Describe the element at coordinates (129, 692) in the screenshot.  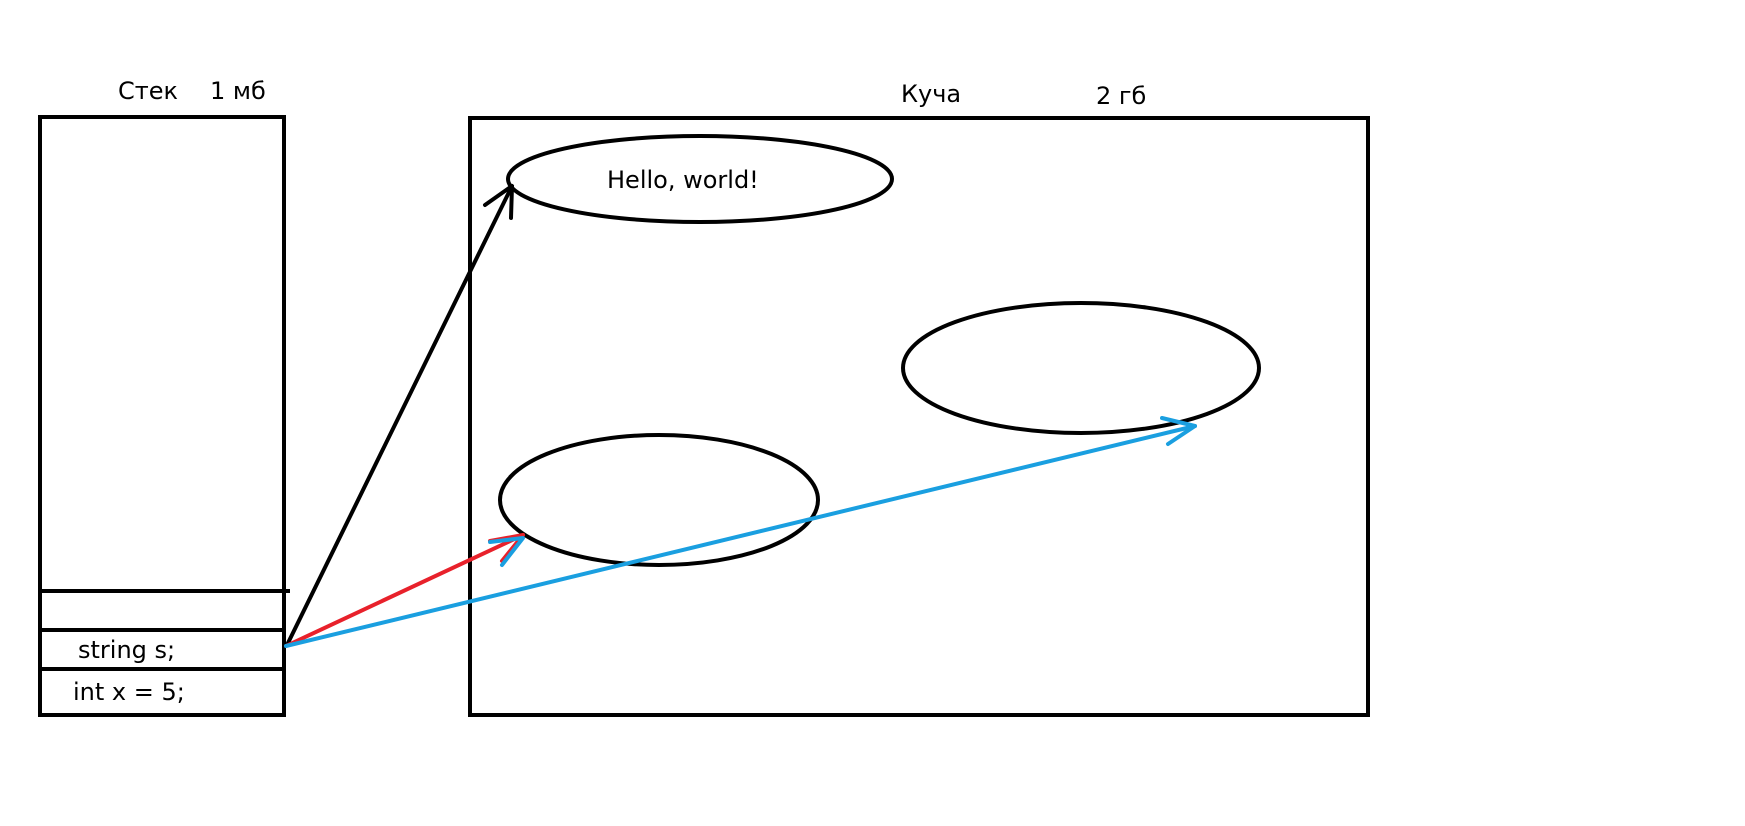
I see `stack-cell-int-x: int x = 5;` at that location.